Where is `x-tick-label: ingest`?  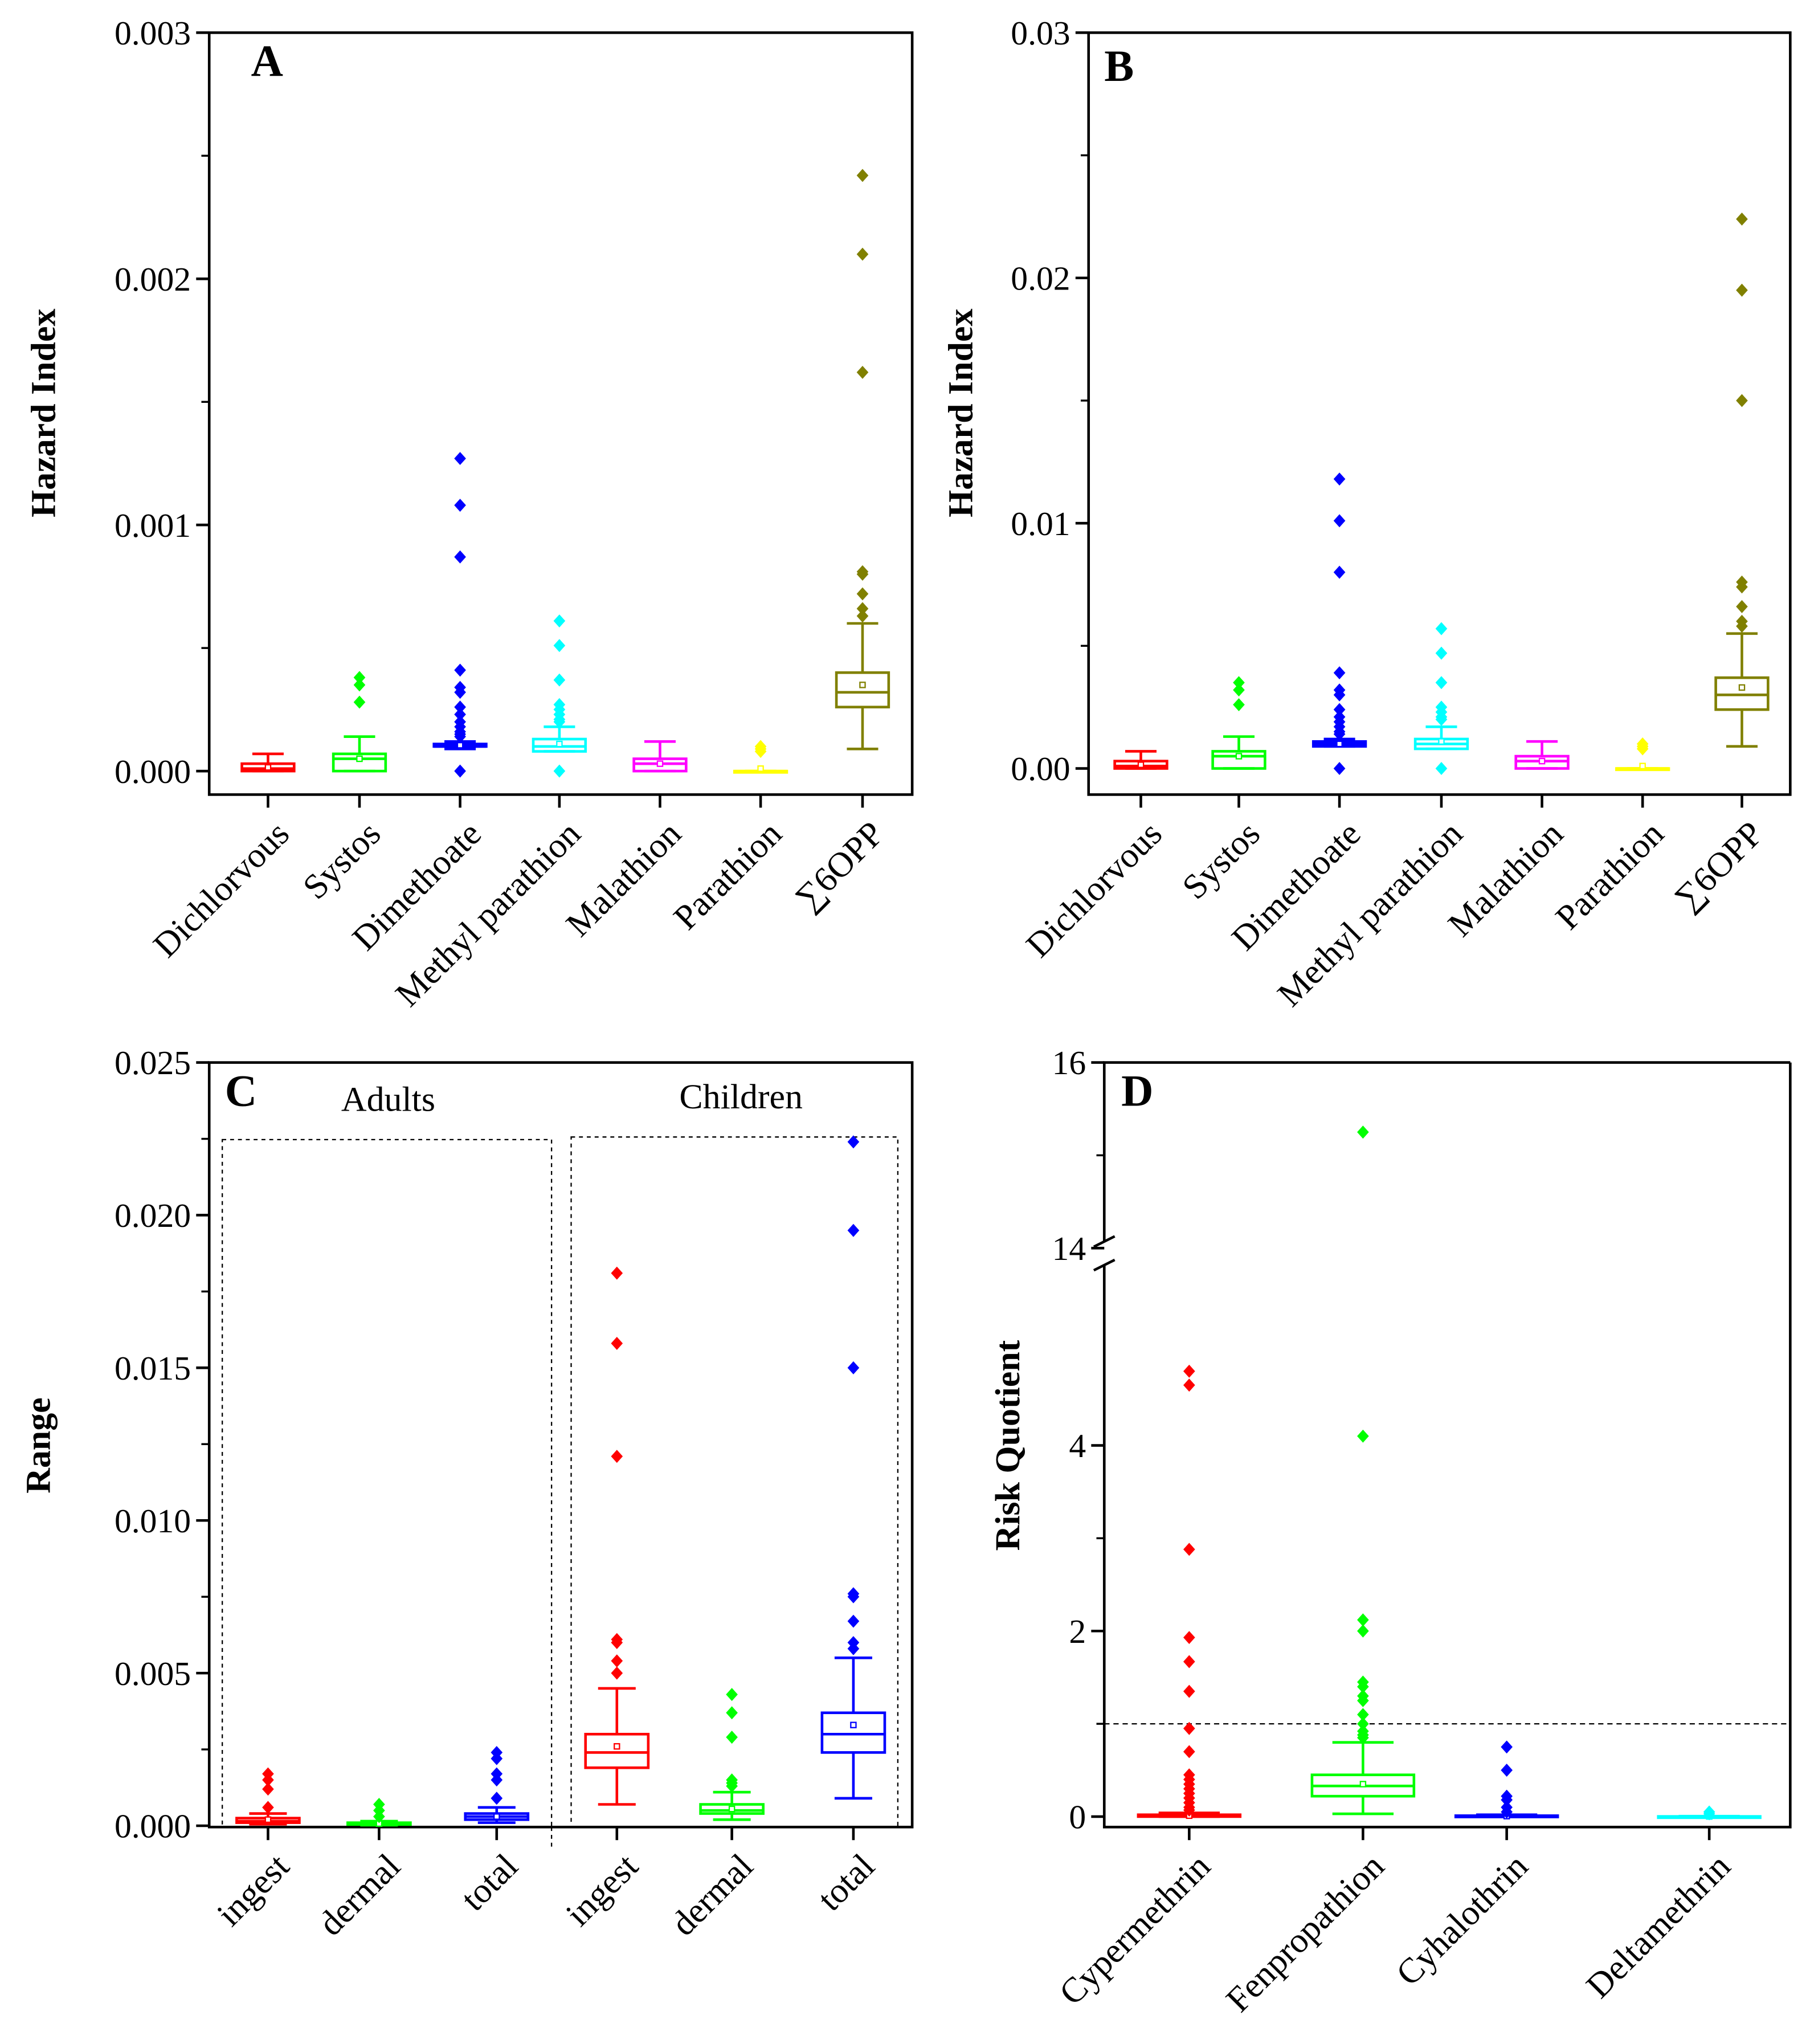
x-tick-label: ingest is located at coordinates (603, 1890).